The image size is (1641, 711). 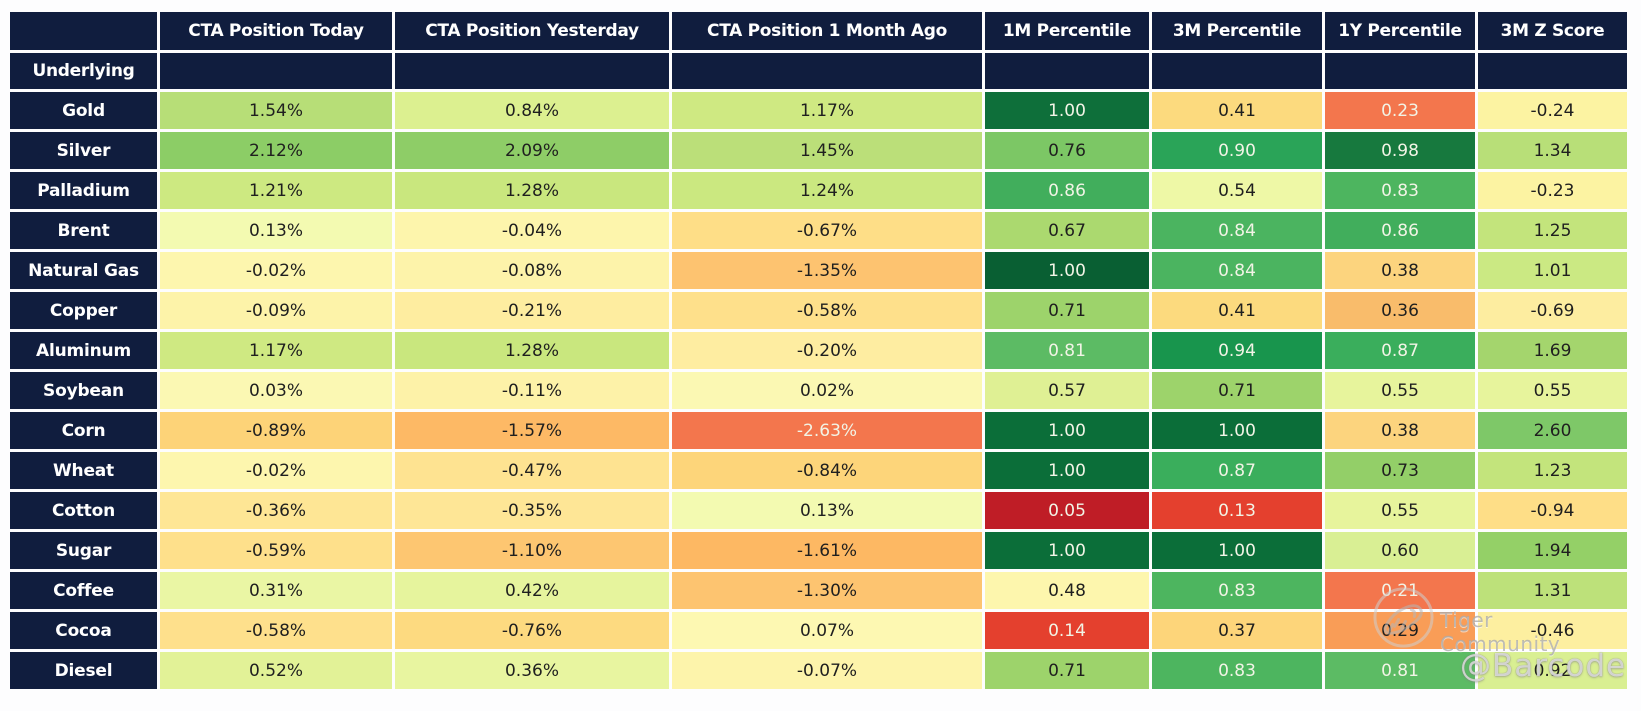 What do you see at coordinates (83, 390) in the screenshot?
I see `row-label: Soybean` at bounding box center [83, 390].